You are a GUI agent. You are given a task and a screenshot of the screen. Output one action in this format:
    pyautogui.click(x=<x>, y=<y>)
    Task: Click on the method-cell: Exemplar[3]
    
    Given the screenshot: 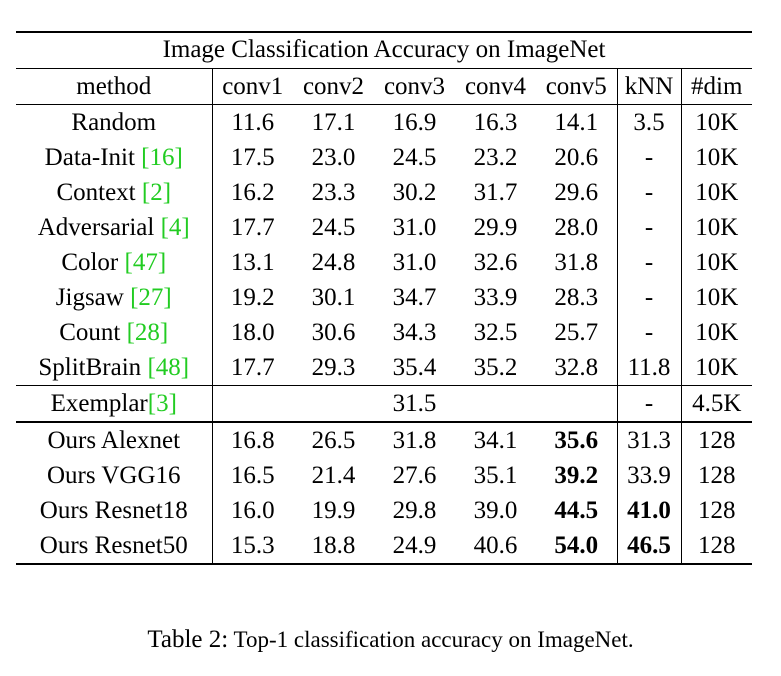 What is the action you would take?
    pyautogui.click(x=114, y=404)
    